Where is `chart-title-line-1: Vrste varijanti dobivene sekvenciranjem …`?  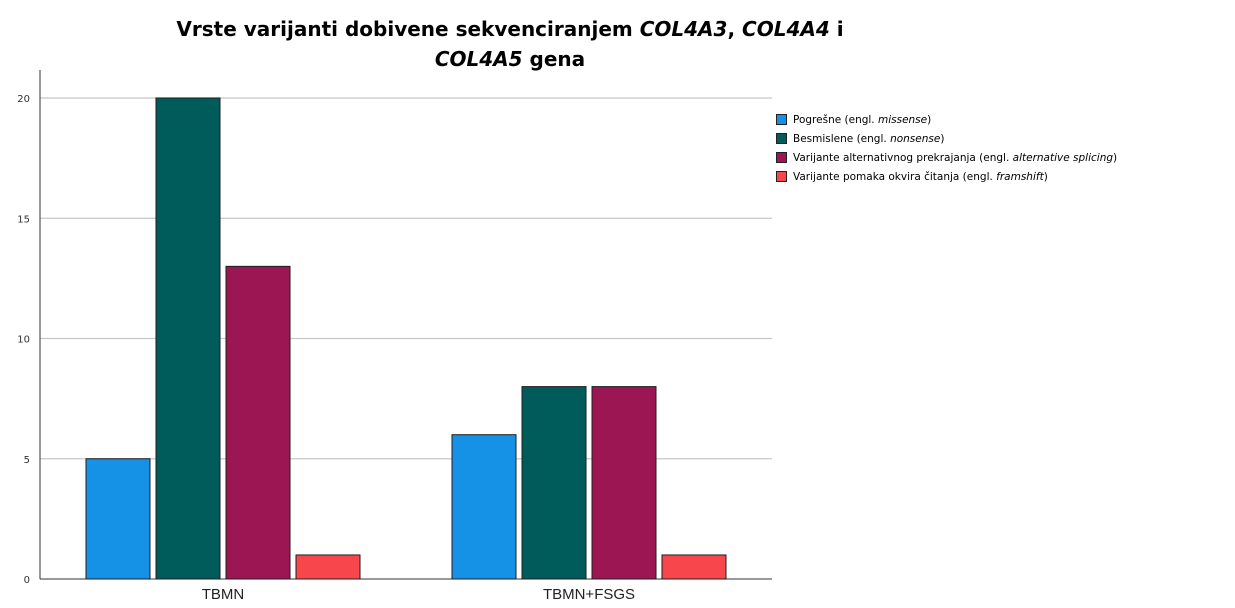 chart-title-line-1: Vrste varijanti dobivene sekvenciranjem … is located at coordinates (510, 29).